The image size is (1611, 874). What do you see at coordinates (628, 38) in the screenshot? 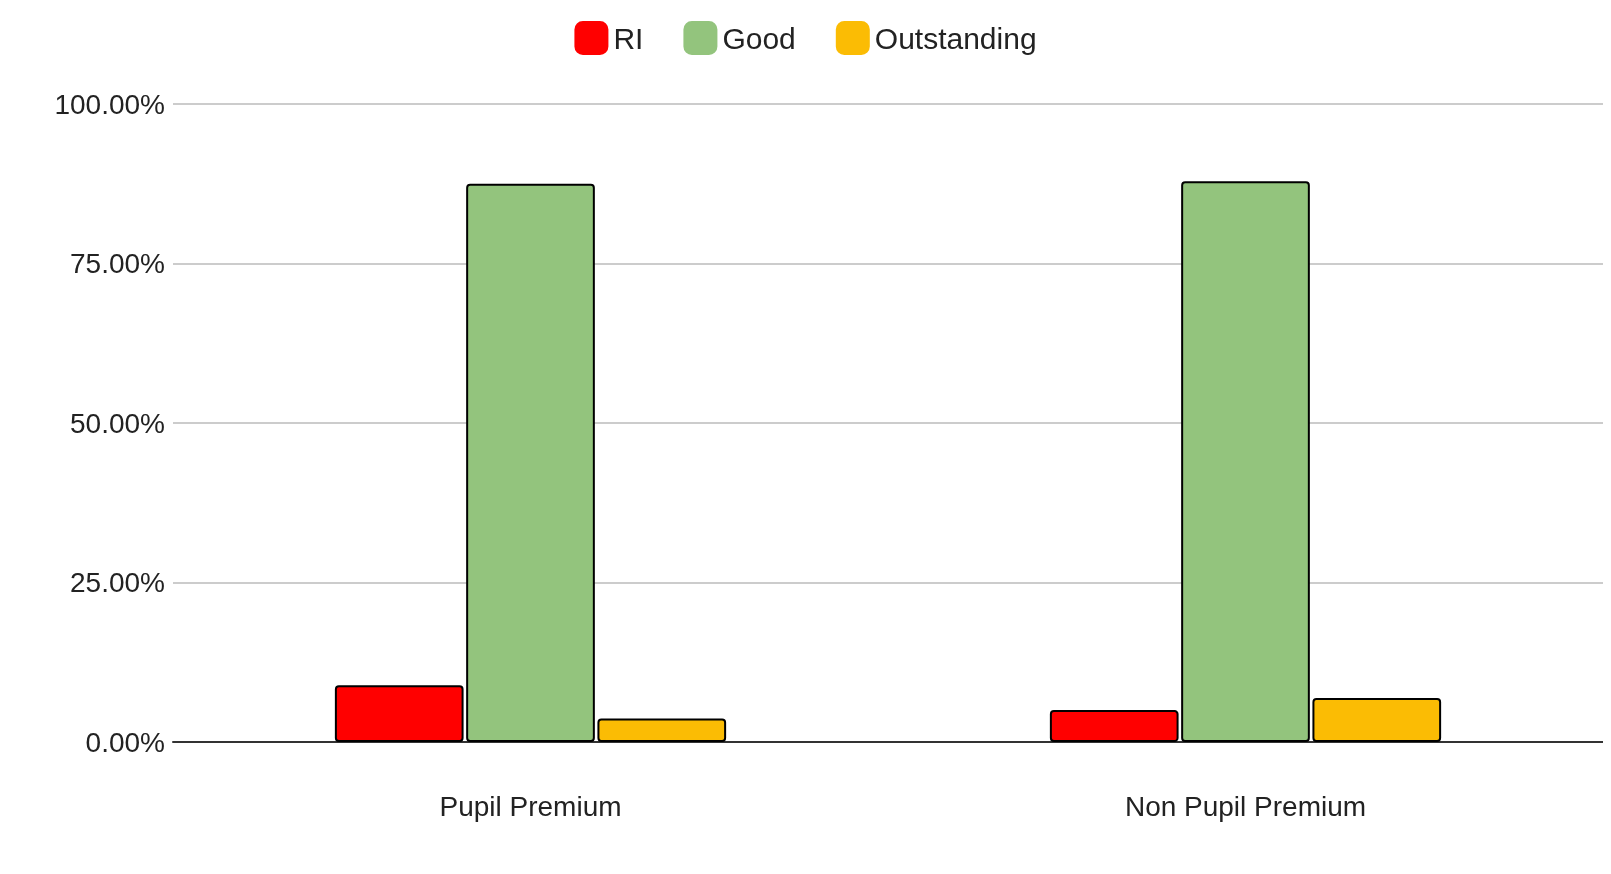
I see `legend-label: RI` at bounding box center [628, 38].